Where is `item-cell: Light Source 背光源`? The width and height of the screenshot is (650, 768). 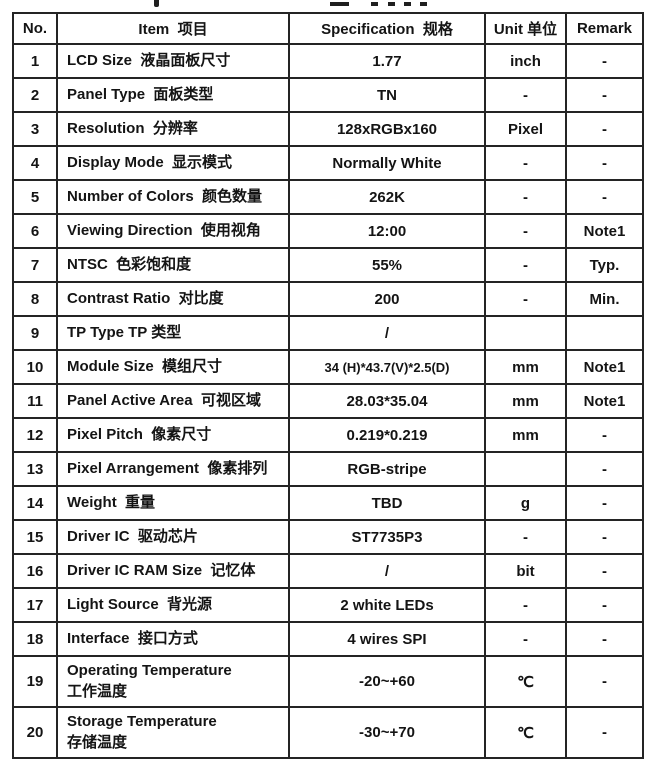 item-cell: Light Source 背光源 is located at coordinates (173, 605).